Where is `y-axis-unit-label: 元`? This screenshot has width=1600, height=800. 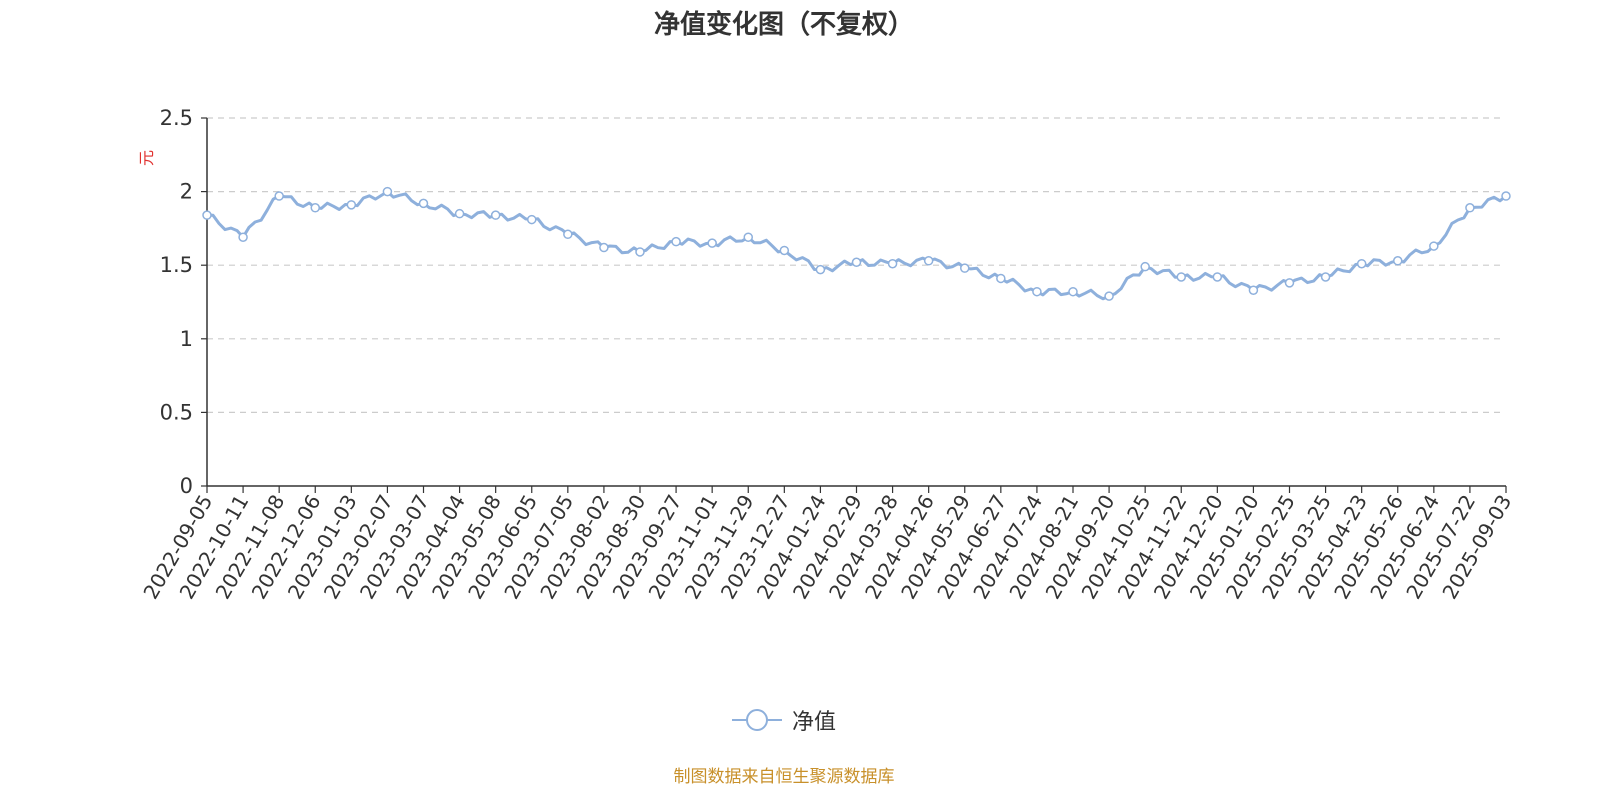
y-axis-unit-label: 元 is located at coordinates (146, 158).